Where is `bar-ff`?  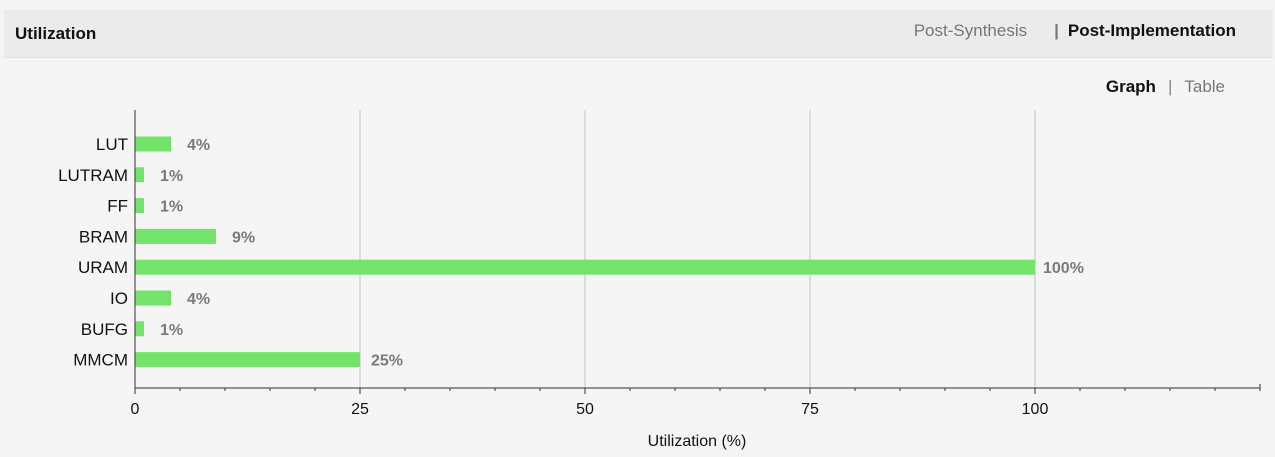 bar-ff is located at coordinates (139, 206).